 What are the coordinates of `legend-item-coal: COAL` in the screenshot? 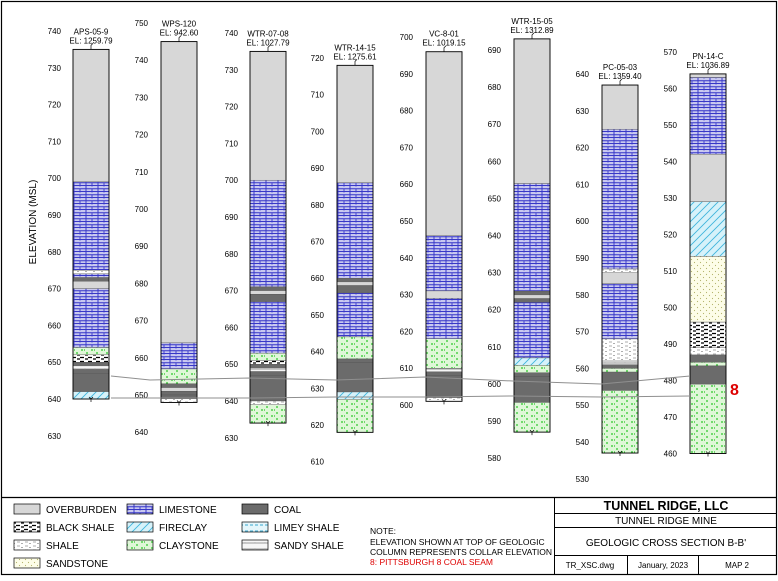 It's located at (271, 509).